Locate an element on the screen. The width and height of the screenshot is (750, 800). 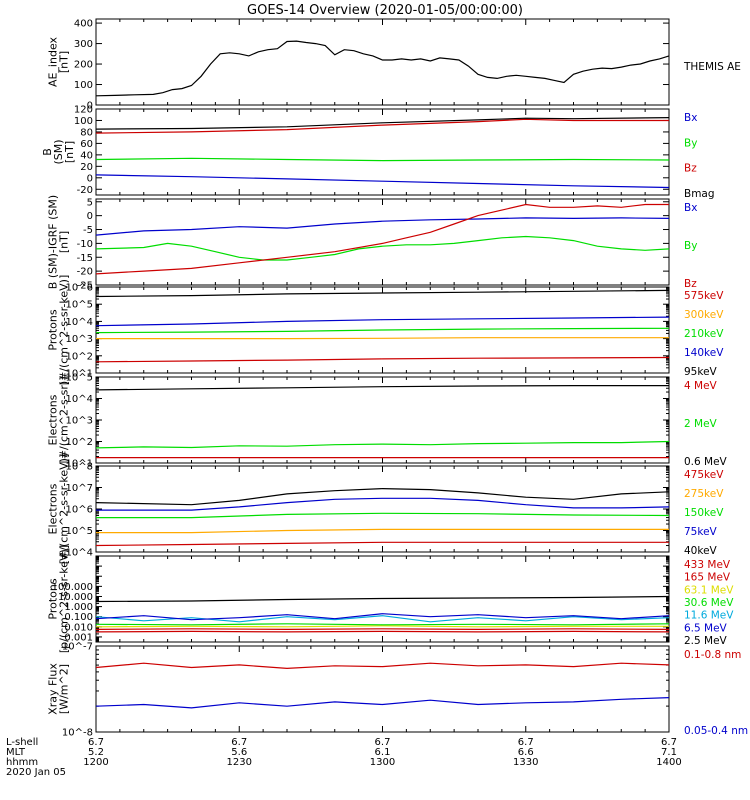
x-axis-row-label: 2020 Jan 05 is located at coordinates (36, 772).